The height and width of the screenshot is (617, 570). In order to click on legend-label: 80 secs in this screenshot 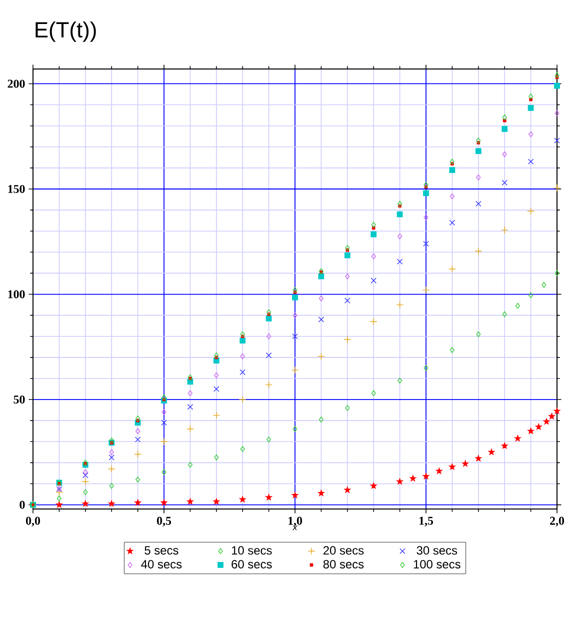, I will do `click(343, 564)`.